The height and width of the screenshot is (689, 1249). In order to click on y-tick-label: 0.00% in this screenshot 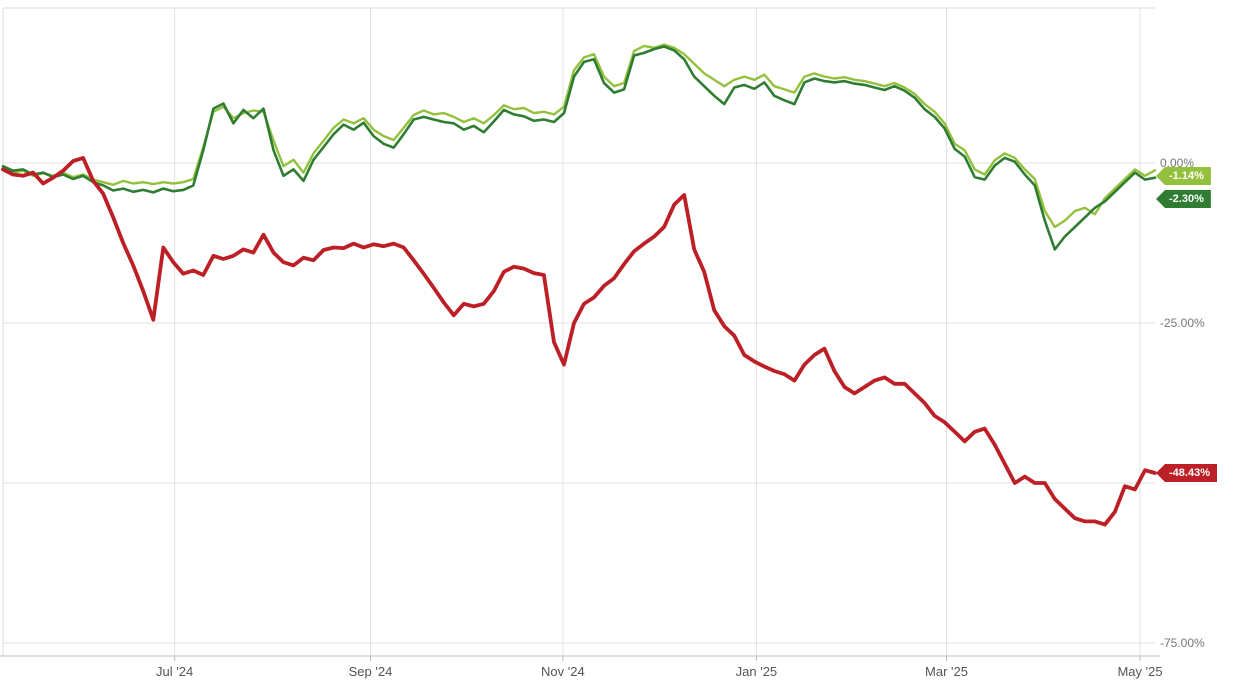, I will do `click(1177, 163)`.